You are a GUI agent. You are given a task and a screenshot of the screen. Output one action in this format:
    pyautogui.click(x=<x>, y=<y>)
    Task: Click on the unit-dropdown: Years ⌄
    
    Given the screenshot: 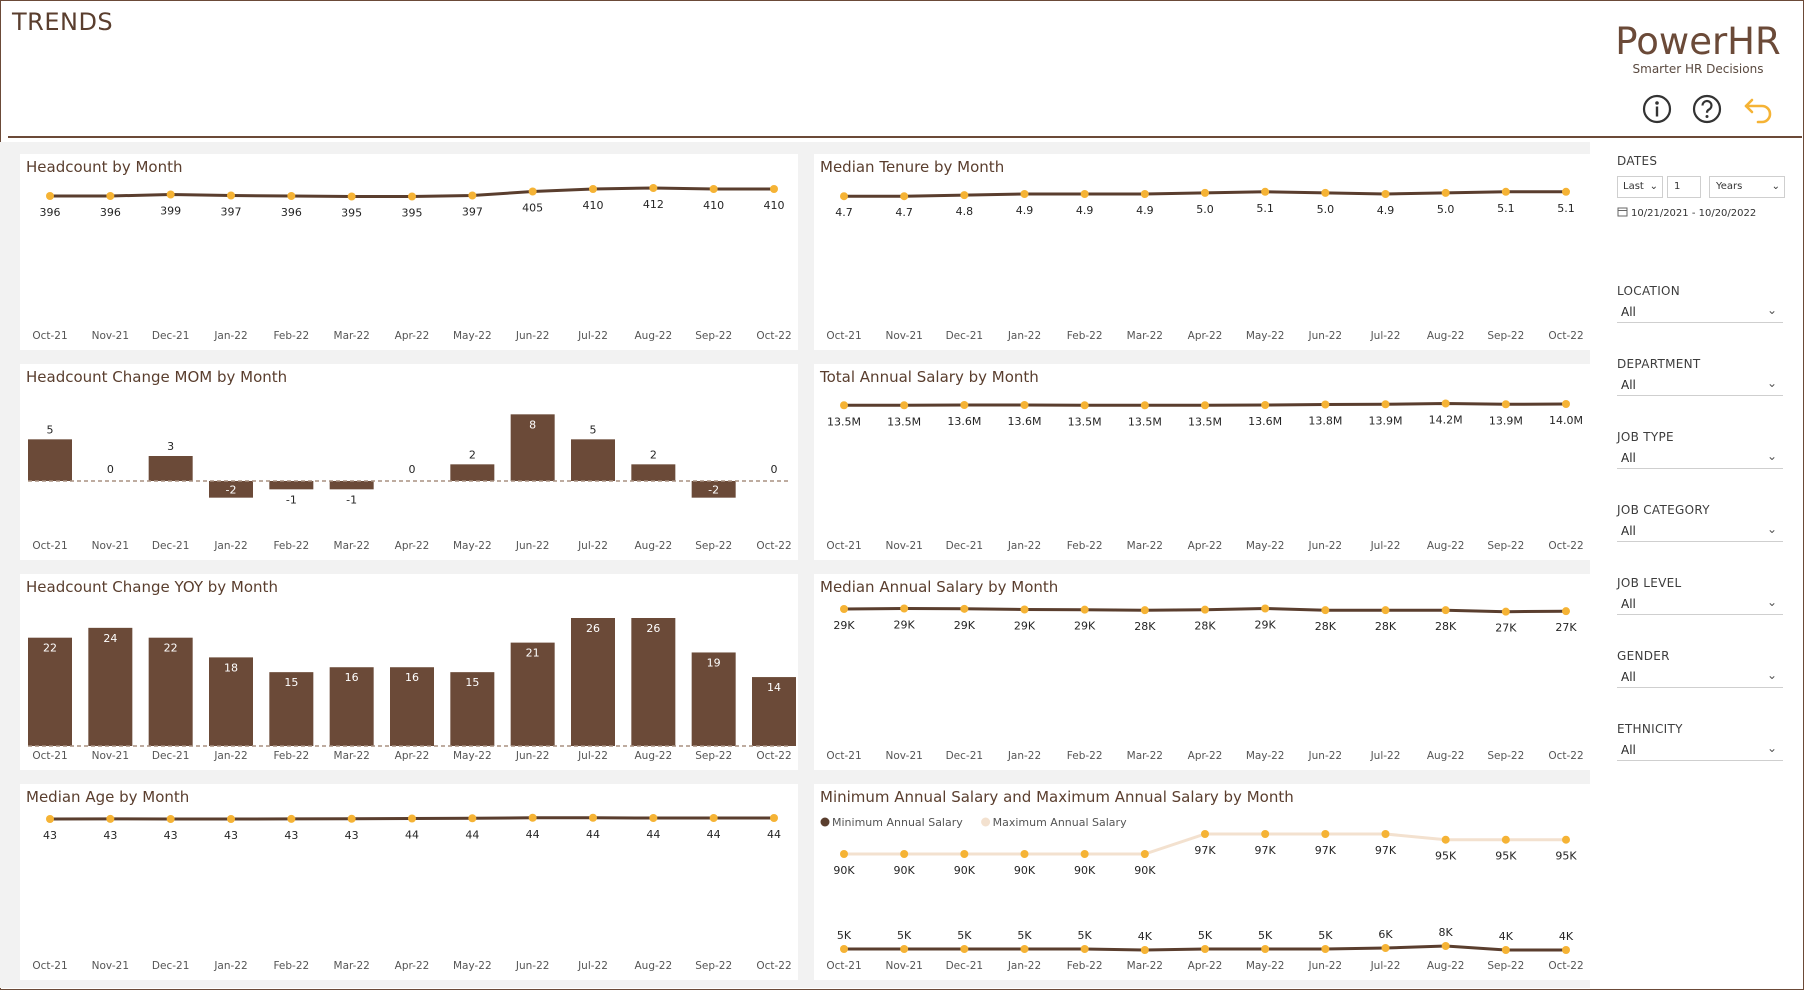 What is the action you would take?
    pyautogui.click(x=1747, y=187)
    